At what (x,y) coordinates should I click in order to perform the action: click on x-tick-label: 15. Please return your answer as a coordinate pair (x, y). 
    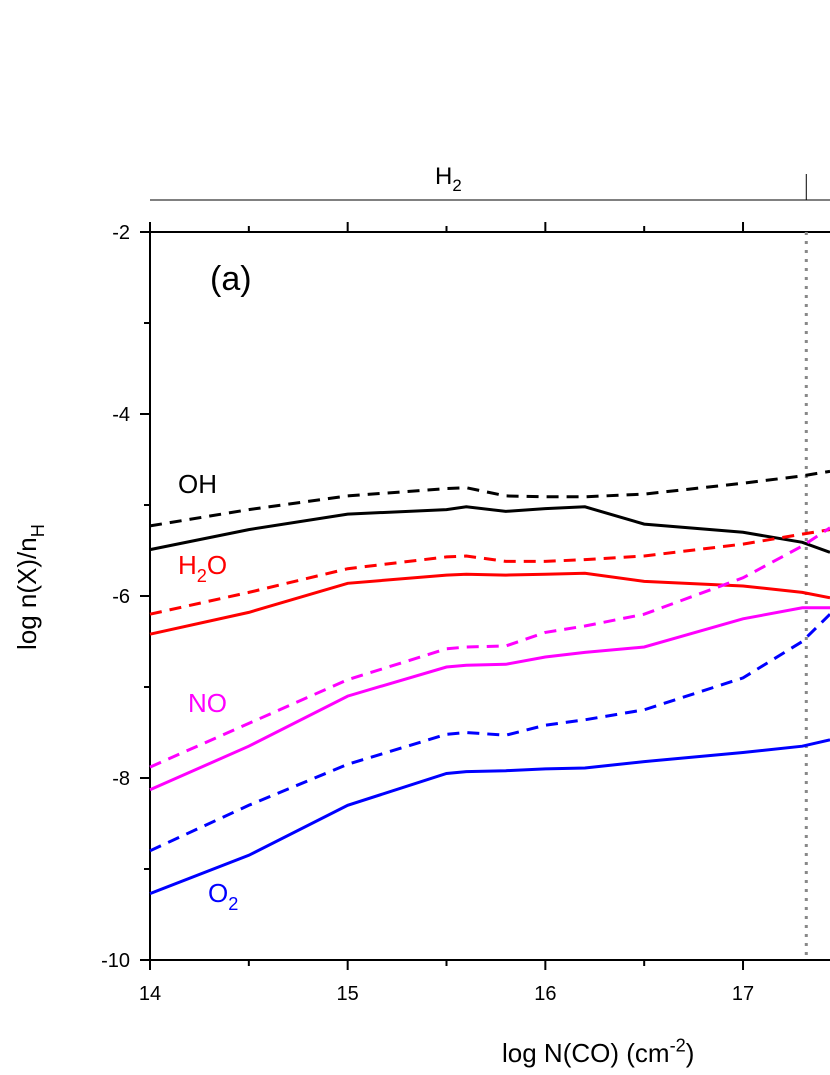
    Looking at the image, I should click on (348, 994).